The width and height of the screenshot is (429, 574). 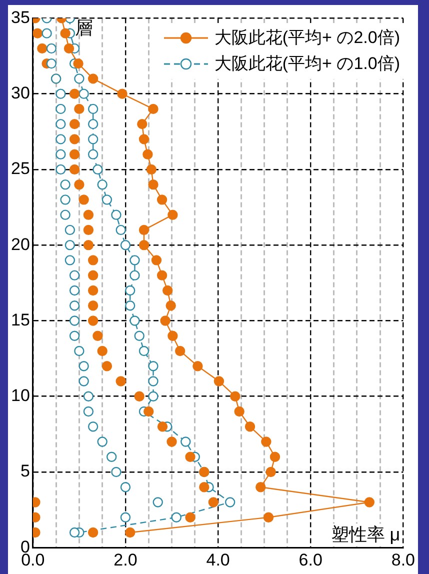 What do you see at coordinates (365, 534) in the screenshot?
I see `x-axis-title: 塑性率 μ` at bounding box center [365, 534].